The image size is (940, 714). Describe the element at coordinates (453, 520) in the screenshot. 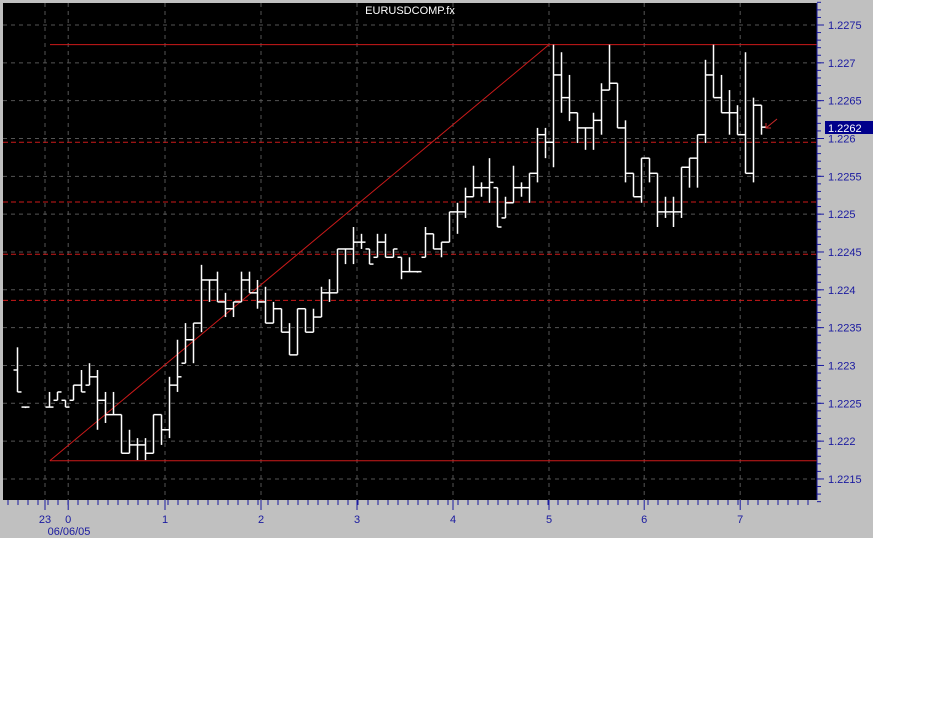

I see `x-tick-label: 4` at that location.